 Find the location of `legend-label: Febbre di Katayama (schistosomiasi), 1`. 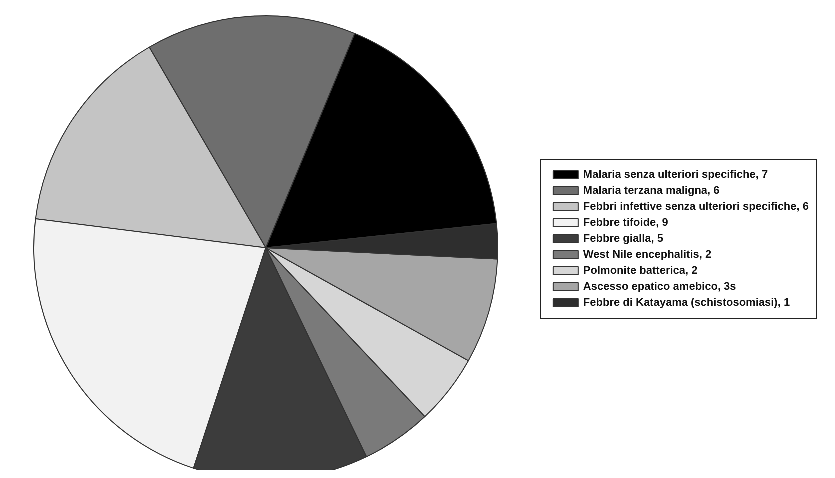

legend-label: Febbre di Katayama (schistosomiasi), 1 is located at coordinates (686, 303).